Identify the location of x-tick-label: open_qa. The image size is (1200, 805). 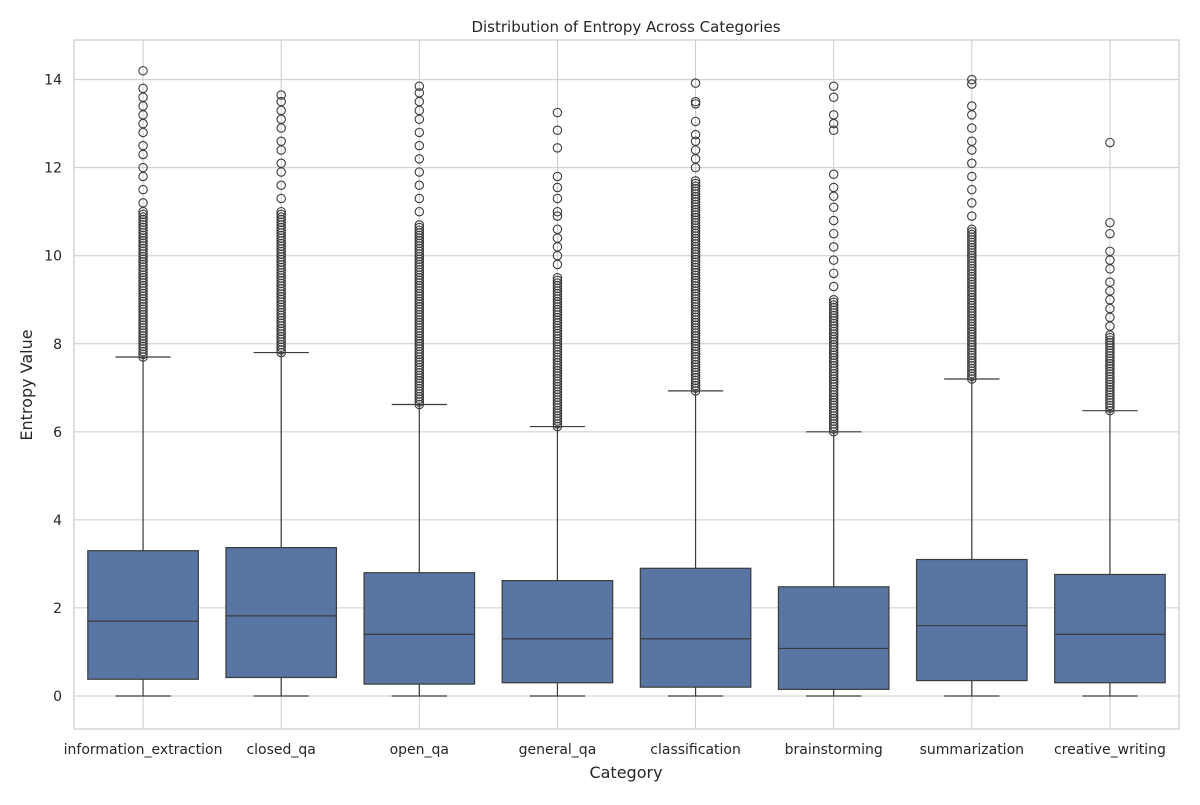
(419, 750).